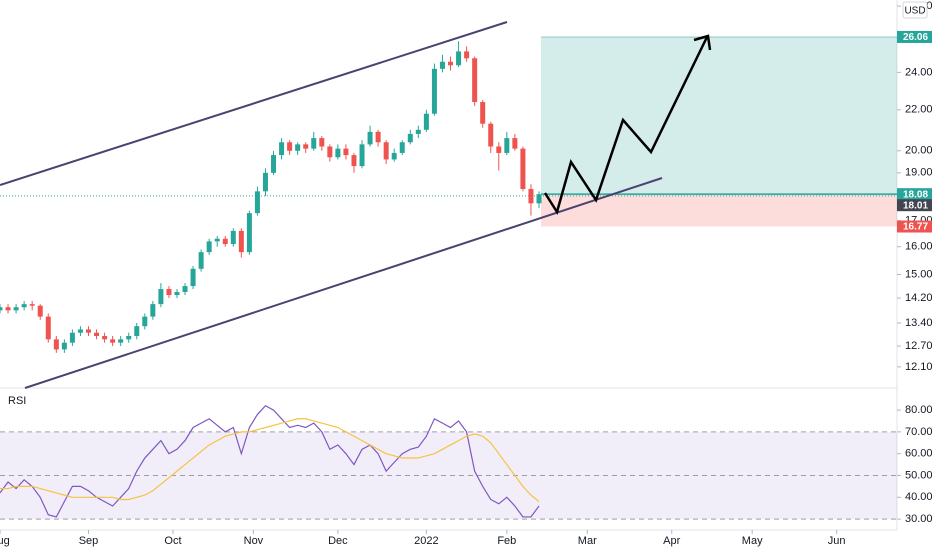 The width and height of the screenshot is (932, 550). What do you see at coordinates (719, 115) in the screenshot?
I see `target-zone` at bounding box center [719, 115].